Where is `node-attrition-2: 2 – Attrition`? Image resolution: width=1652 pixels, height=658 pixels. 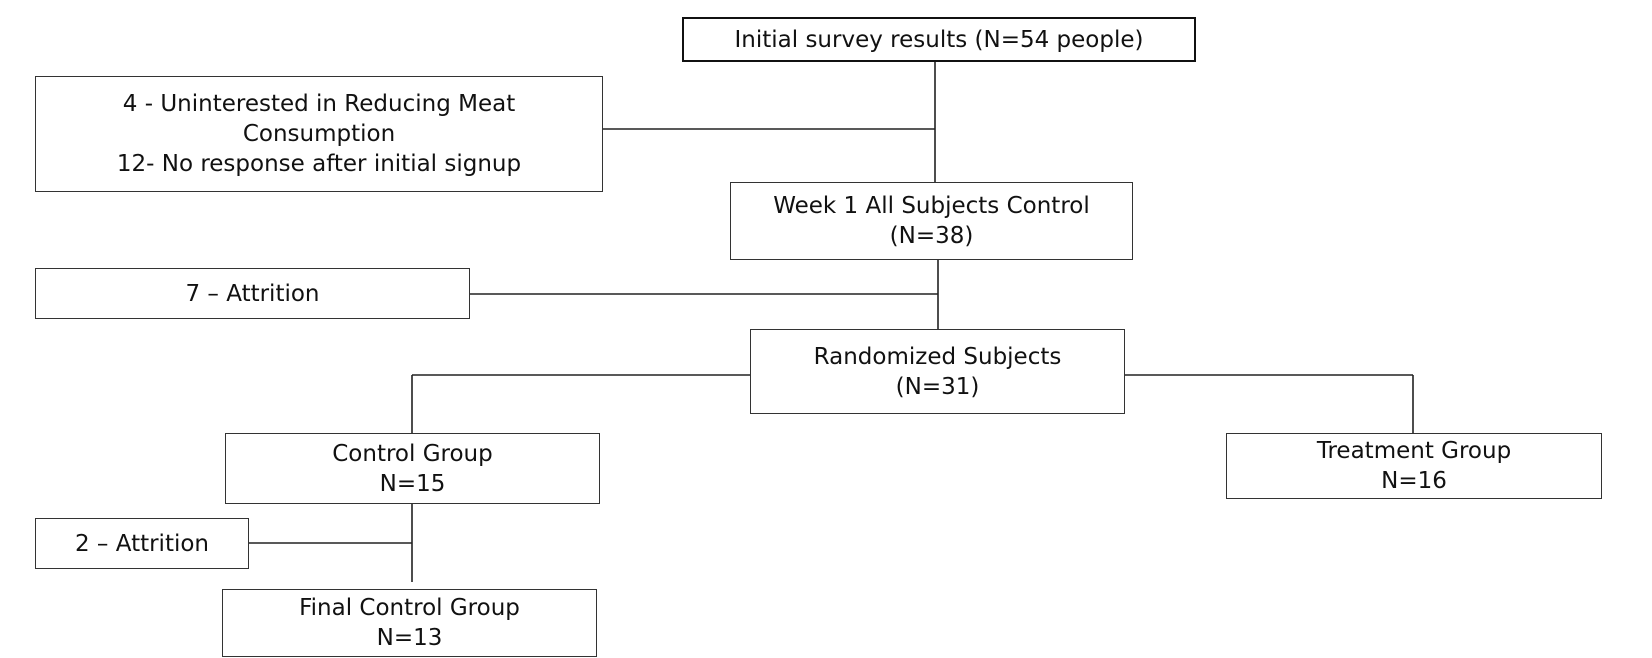 node-attrition-2: 2 – Attrition is located at coordinates (142, 543).